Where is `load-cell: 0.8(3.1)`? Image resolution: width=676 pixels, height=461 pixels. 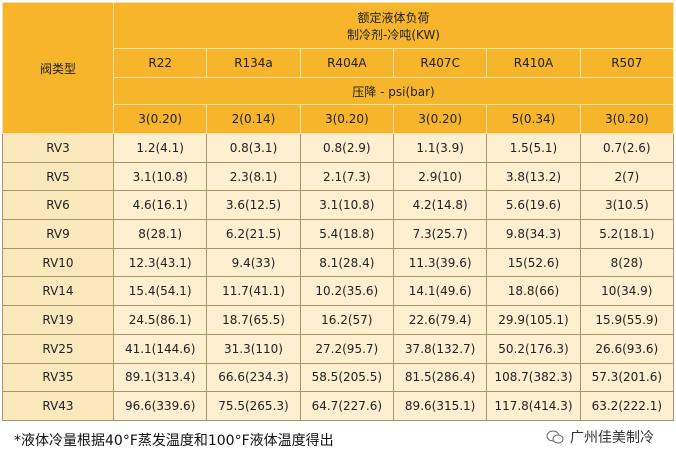
load-cell: 0.8(3.1) is located at coordinates (253, 148).